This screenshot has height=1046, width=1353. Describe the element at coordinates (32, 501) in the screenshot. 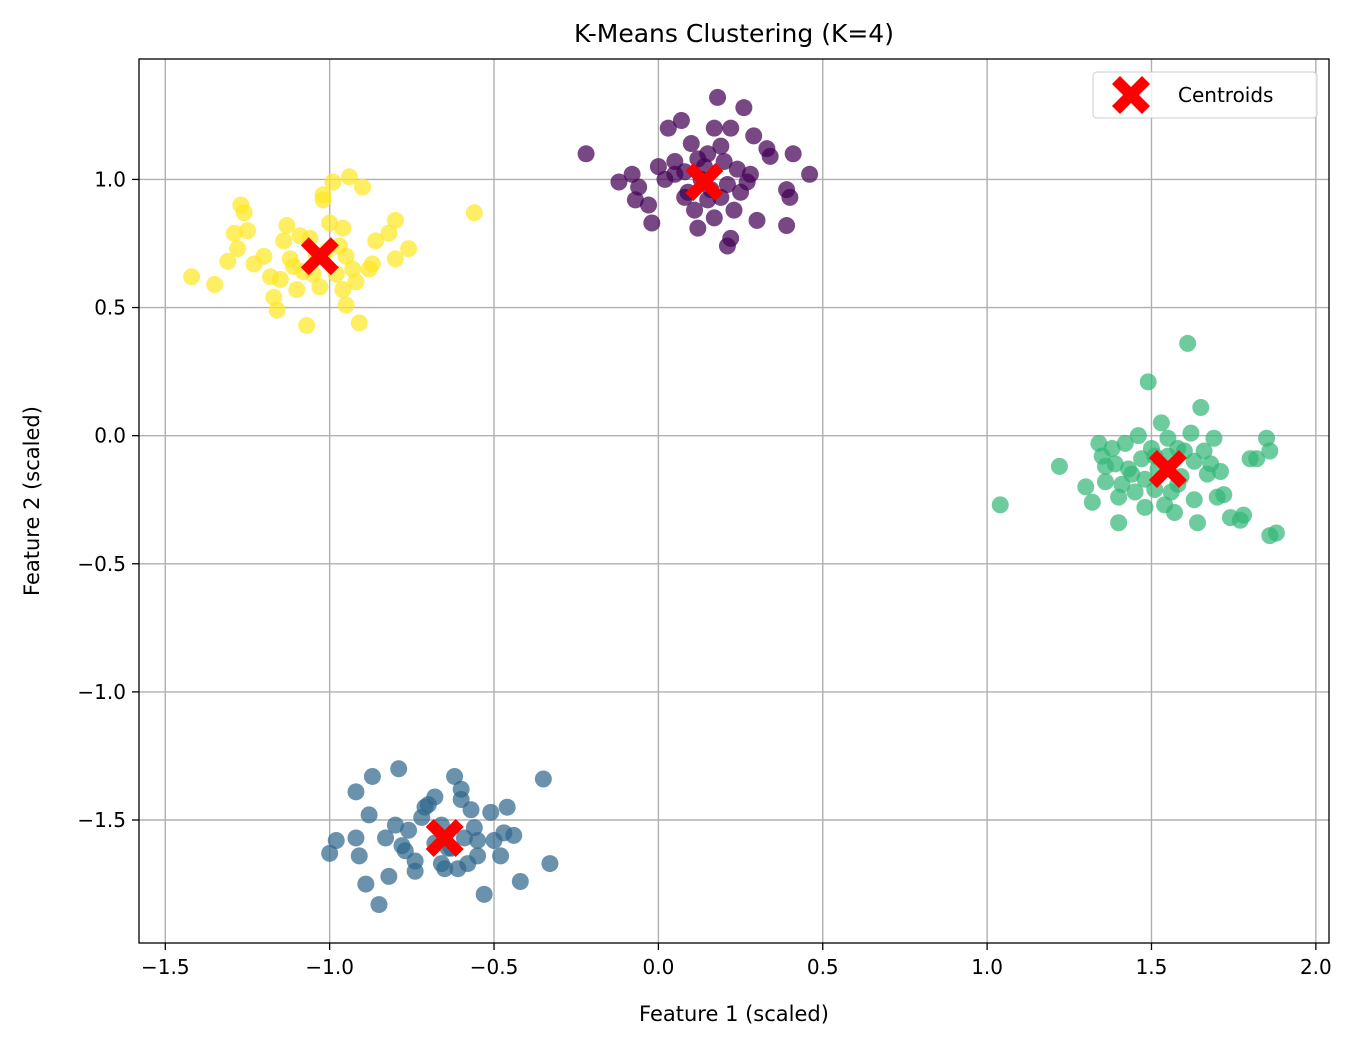

I see `y-axis-label: Feature 2 (scaled)` at that location.